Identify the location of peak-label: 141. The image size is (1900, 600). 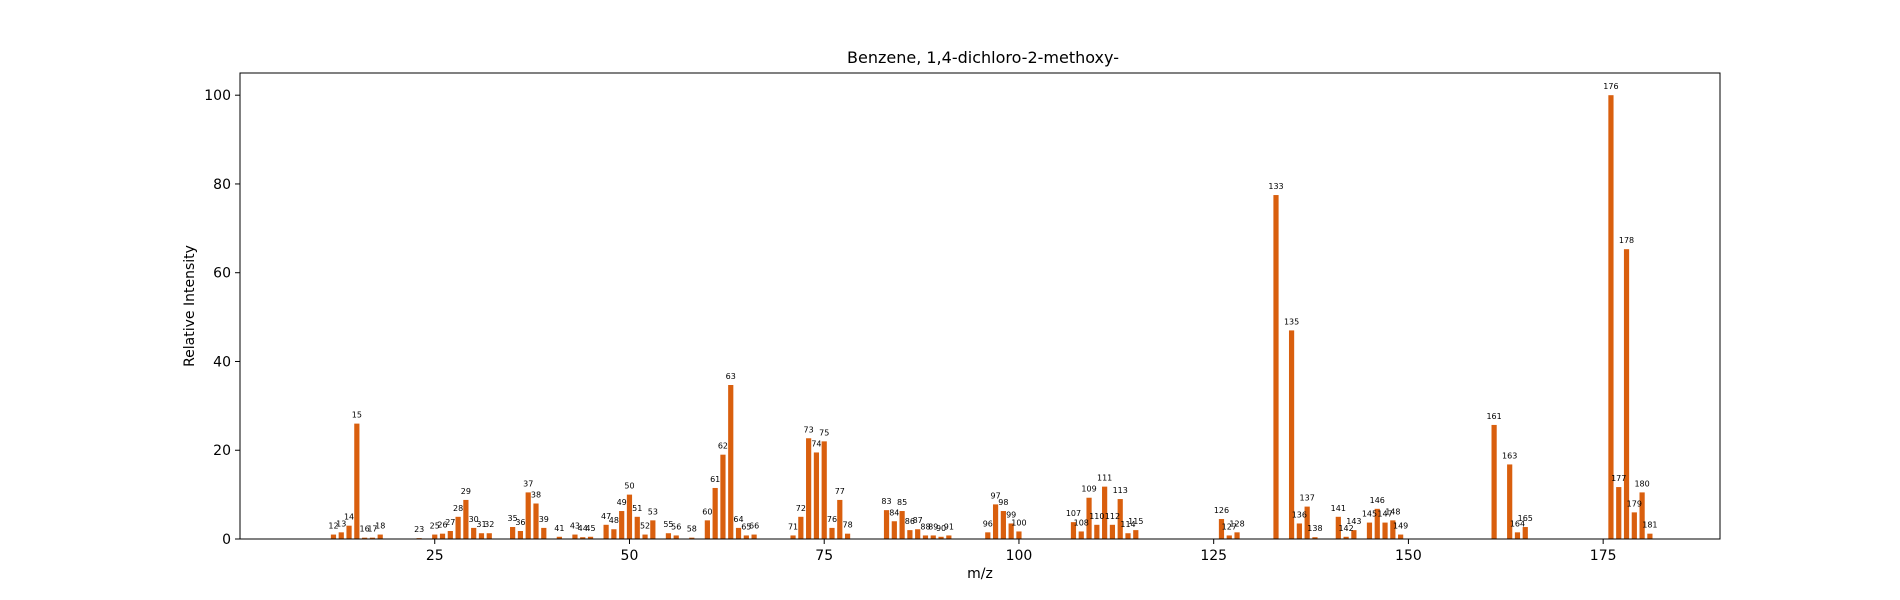
(1338, 508).